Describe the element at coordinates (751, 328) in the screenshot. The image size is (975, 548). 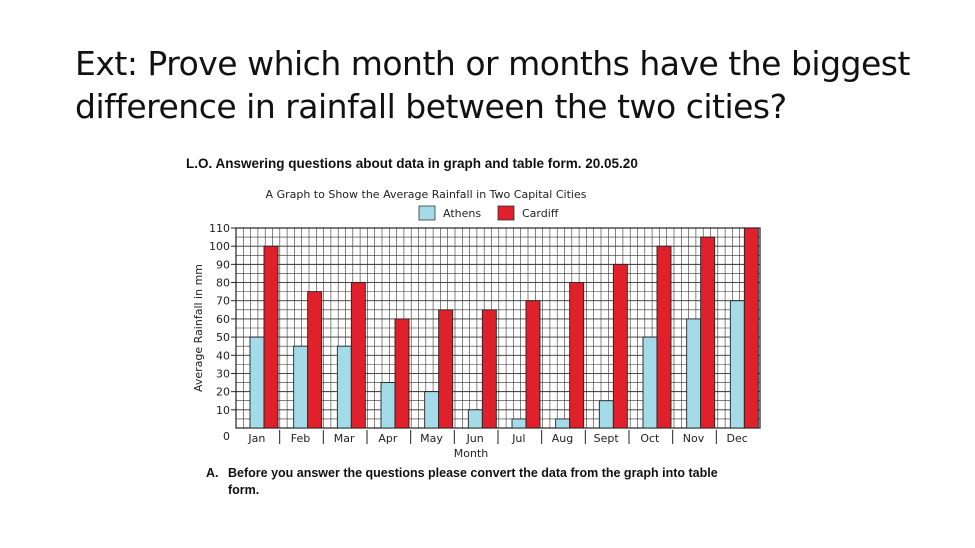
I see `bar-cardiff-dec` at that location.